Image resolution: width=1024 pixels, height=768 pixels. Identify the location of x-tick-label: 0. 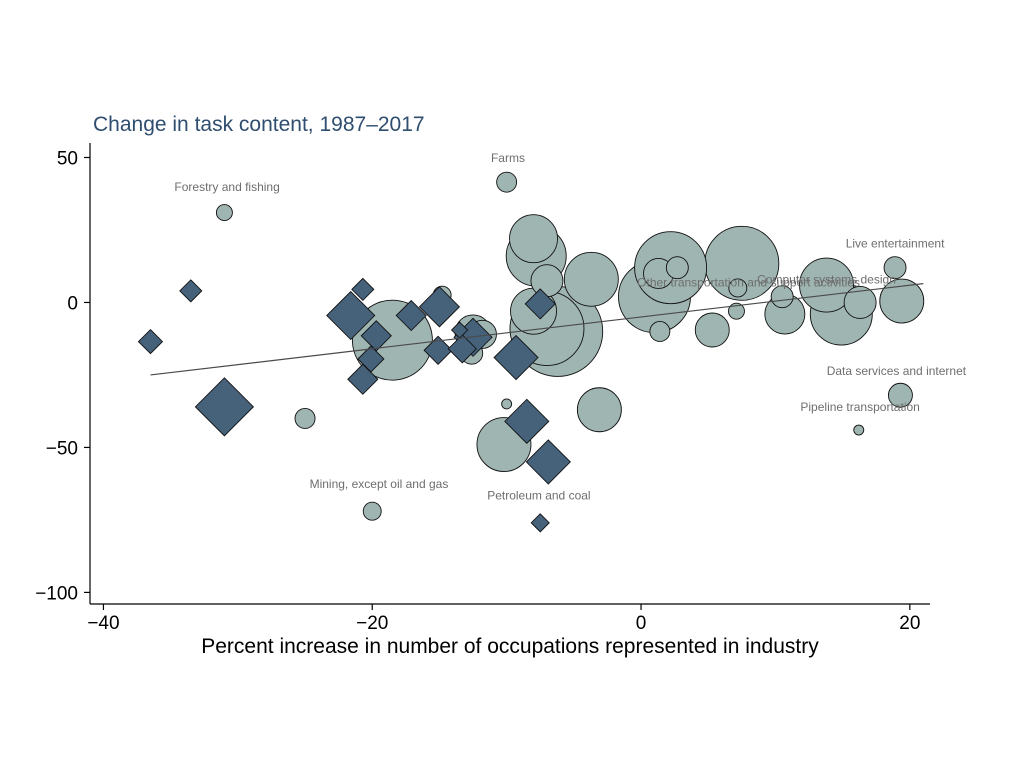
(641, 623).